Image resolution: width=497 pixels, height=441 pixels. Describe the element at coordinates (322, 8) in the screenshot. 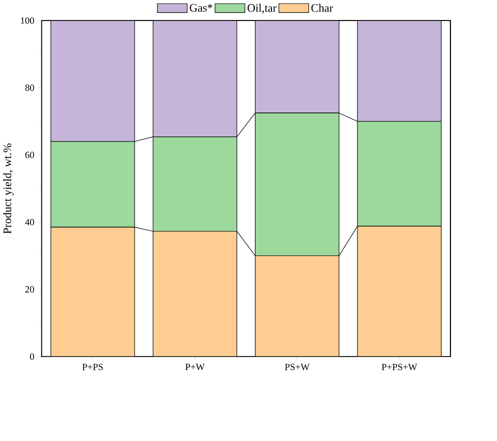

I see `legend-label: Char` at that location.